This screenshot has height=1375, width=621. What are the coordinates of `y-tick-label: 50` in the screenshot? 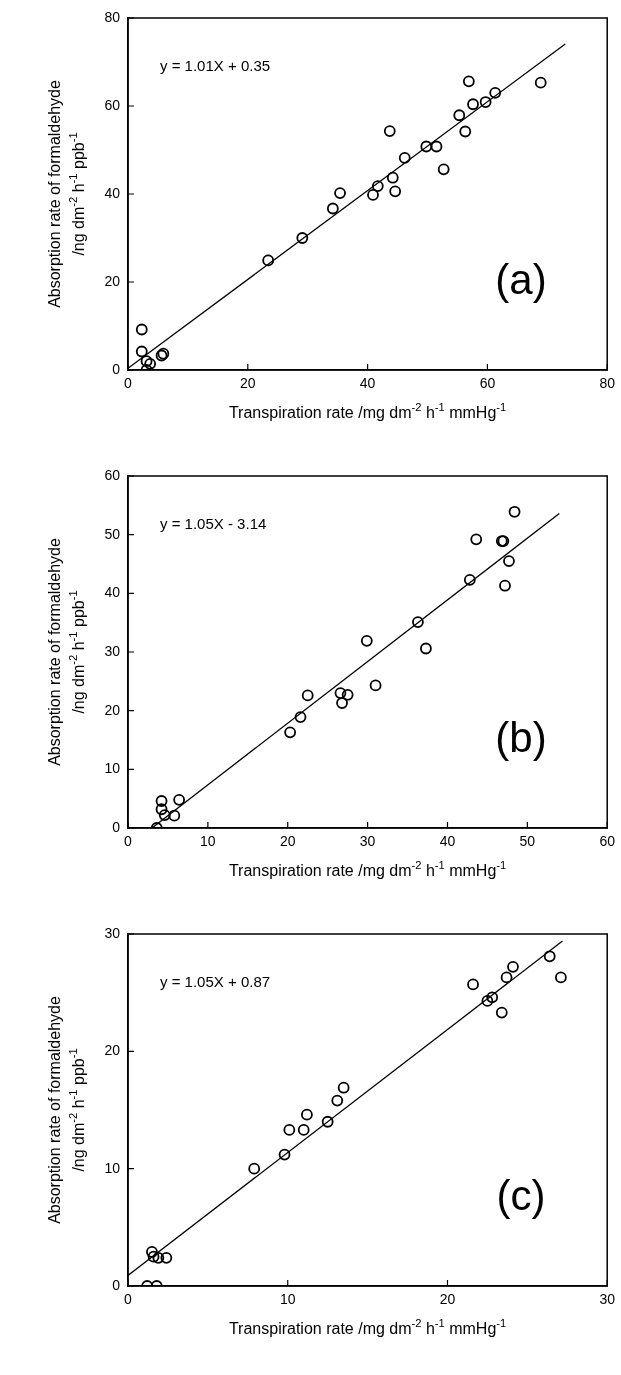 It's located at (112, 533).